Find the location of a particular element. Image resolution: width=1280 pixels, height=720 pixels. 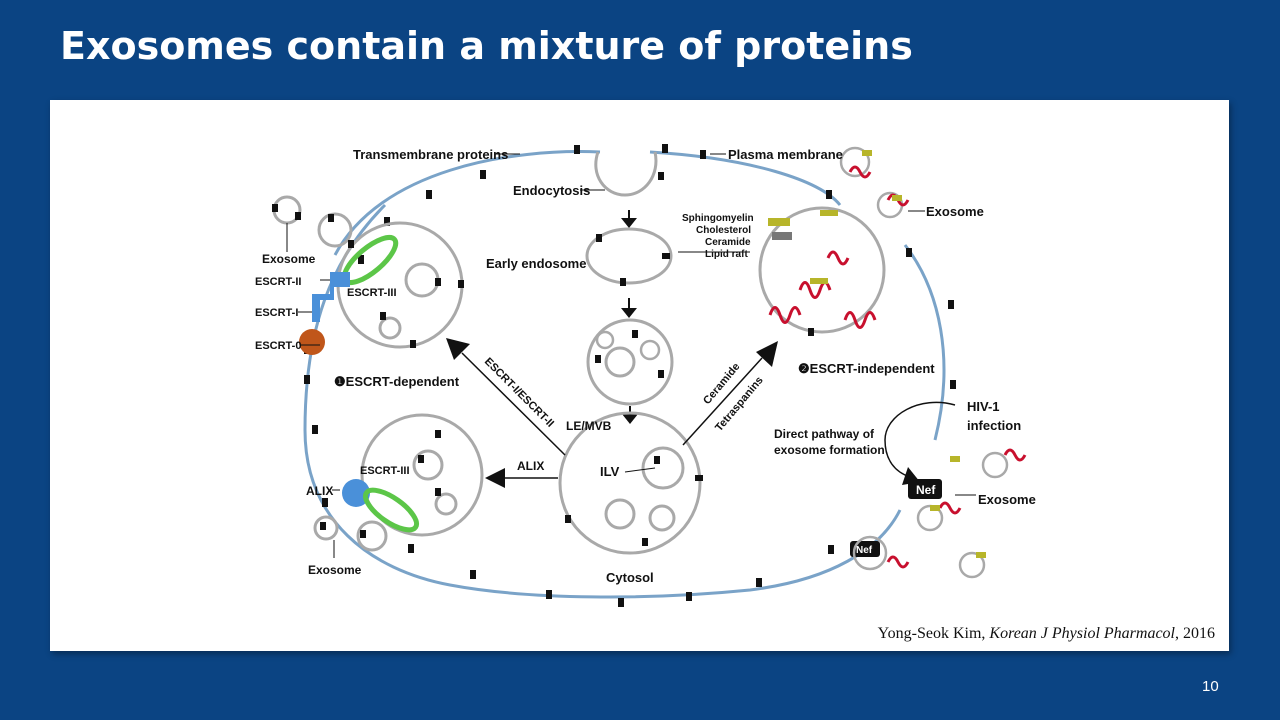

label-alix-left: ALIX is located at coordinates (319, 491).